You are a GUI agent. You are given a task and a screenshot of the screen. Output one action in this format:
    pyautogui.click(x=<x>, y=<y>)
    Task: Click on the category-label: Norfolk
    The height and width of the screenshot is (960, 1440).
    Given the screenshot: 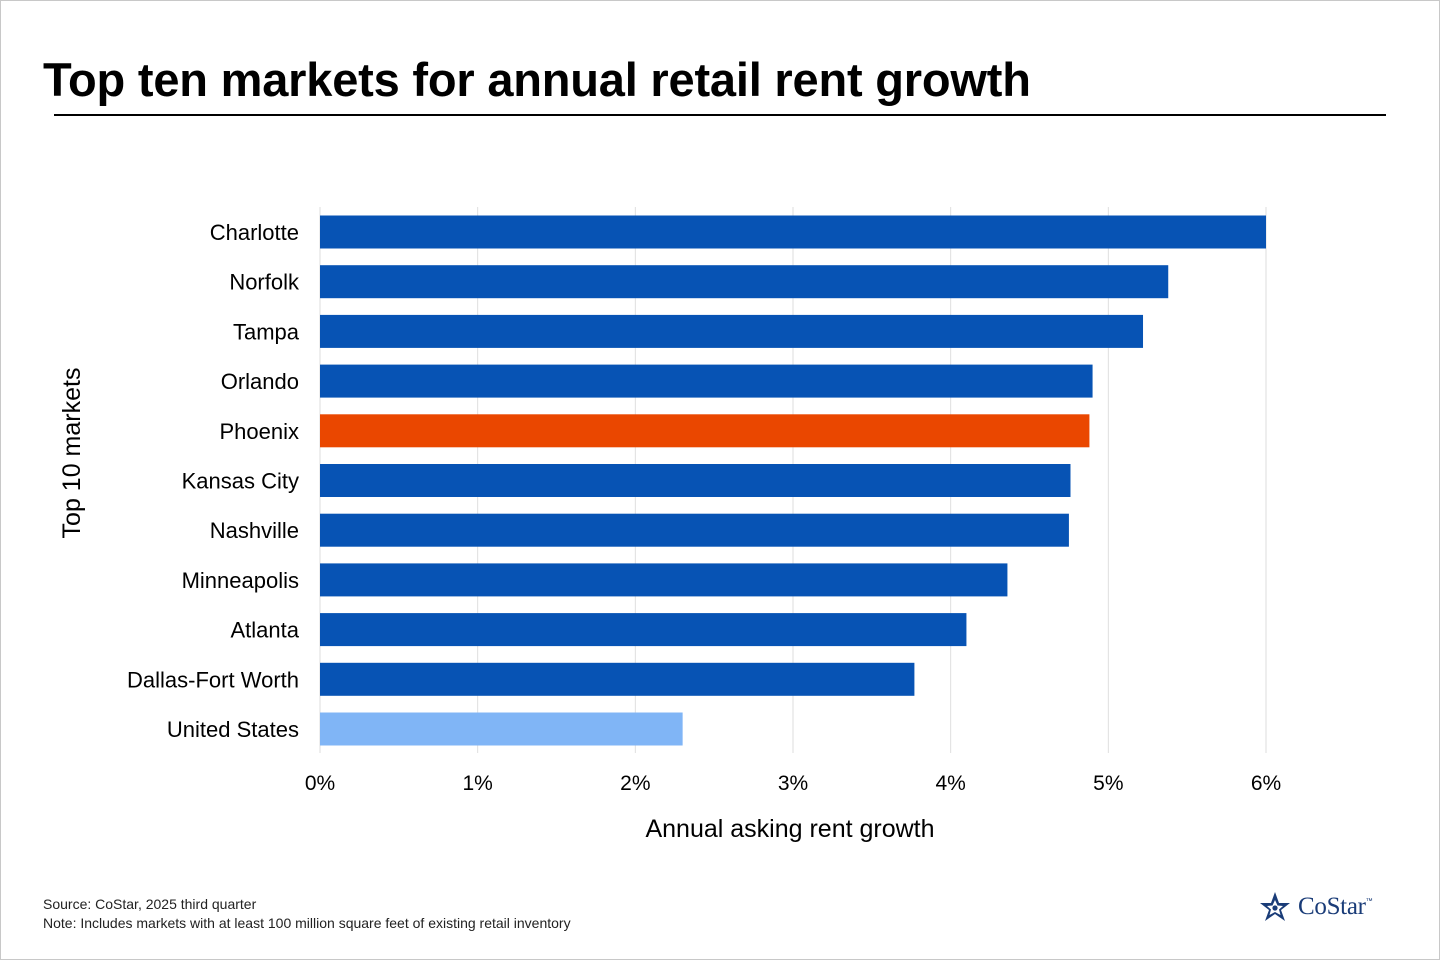 What is the action you would take?
    pyautogui.click(x=264, y=282)
    